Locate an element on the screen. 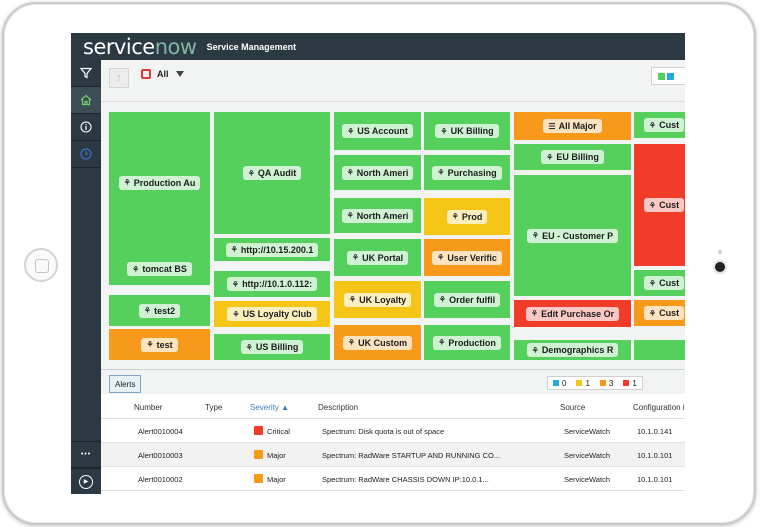  treemap-tile-label: ⚘ Production Au is located at coordinates (159, 182).